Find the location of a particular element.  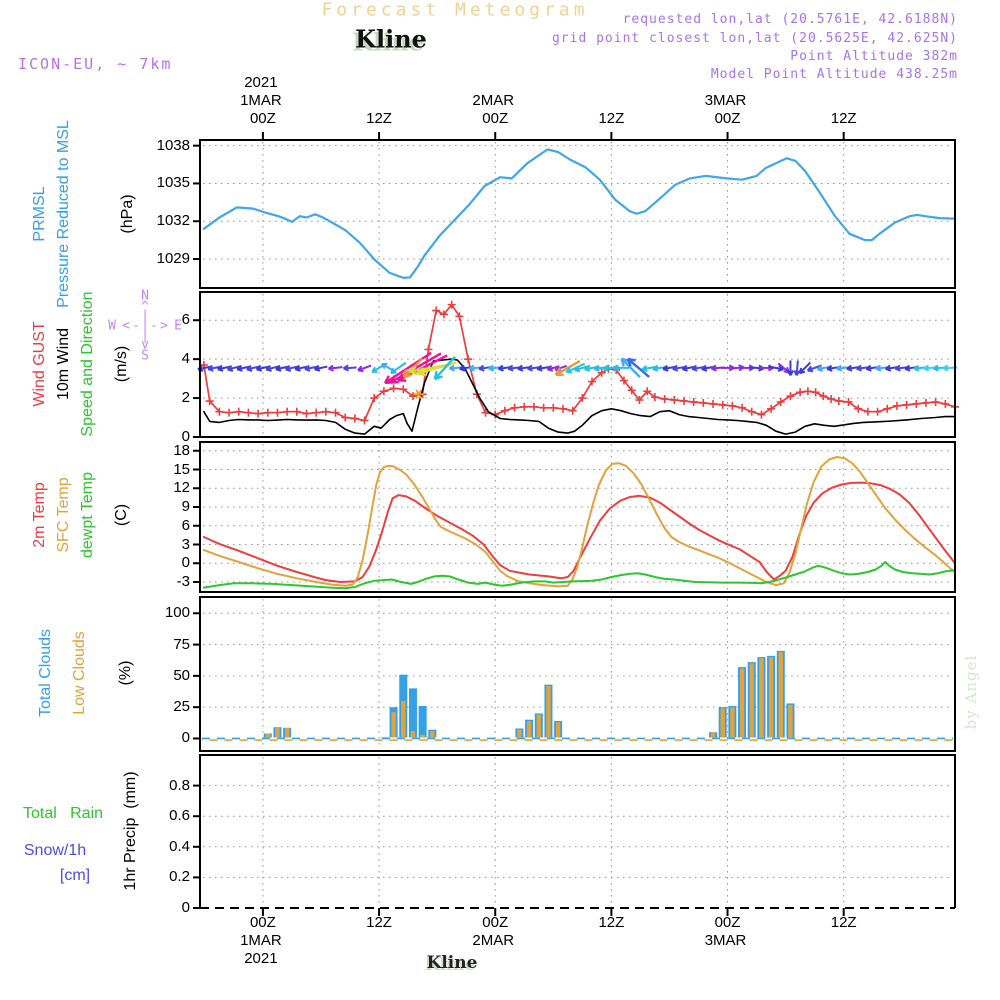

clouds-panel-frame is located at coordinates (577, 674).